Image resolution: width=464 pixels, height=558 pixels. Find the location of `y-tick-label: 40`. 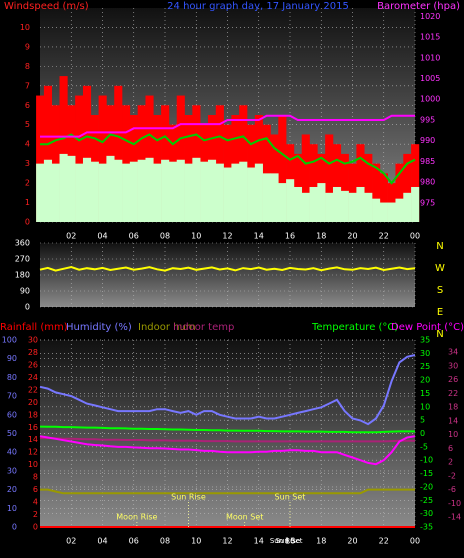

y-tick-label: 40 is located at coordinates (12, 452).